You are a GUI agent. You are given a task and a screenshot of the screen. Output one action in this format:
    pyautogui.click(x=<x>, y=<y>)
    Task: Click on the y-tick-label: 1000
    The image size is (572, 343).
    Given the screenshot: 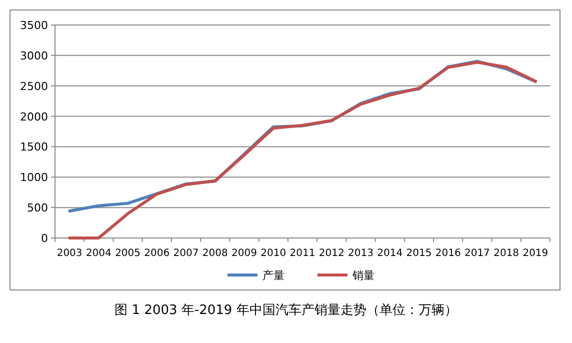 What is the action you would take?
    pyautogui.click(x=34, y=177)
    